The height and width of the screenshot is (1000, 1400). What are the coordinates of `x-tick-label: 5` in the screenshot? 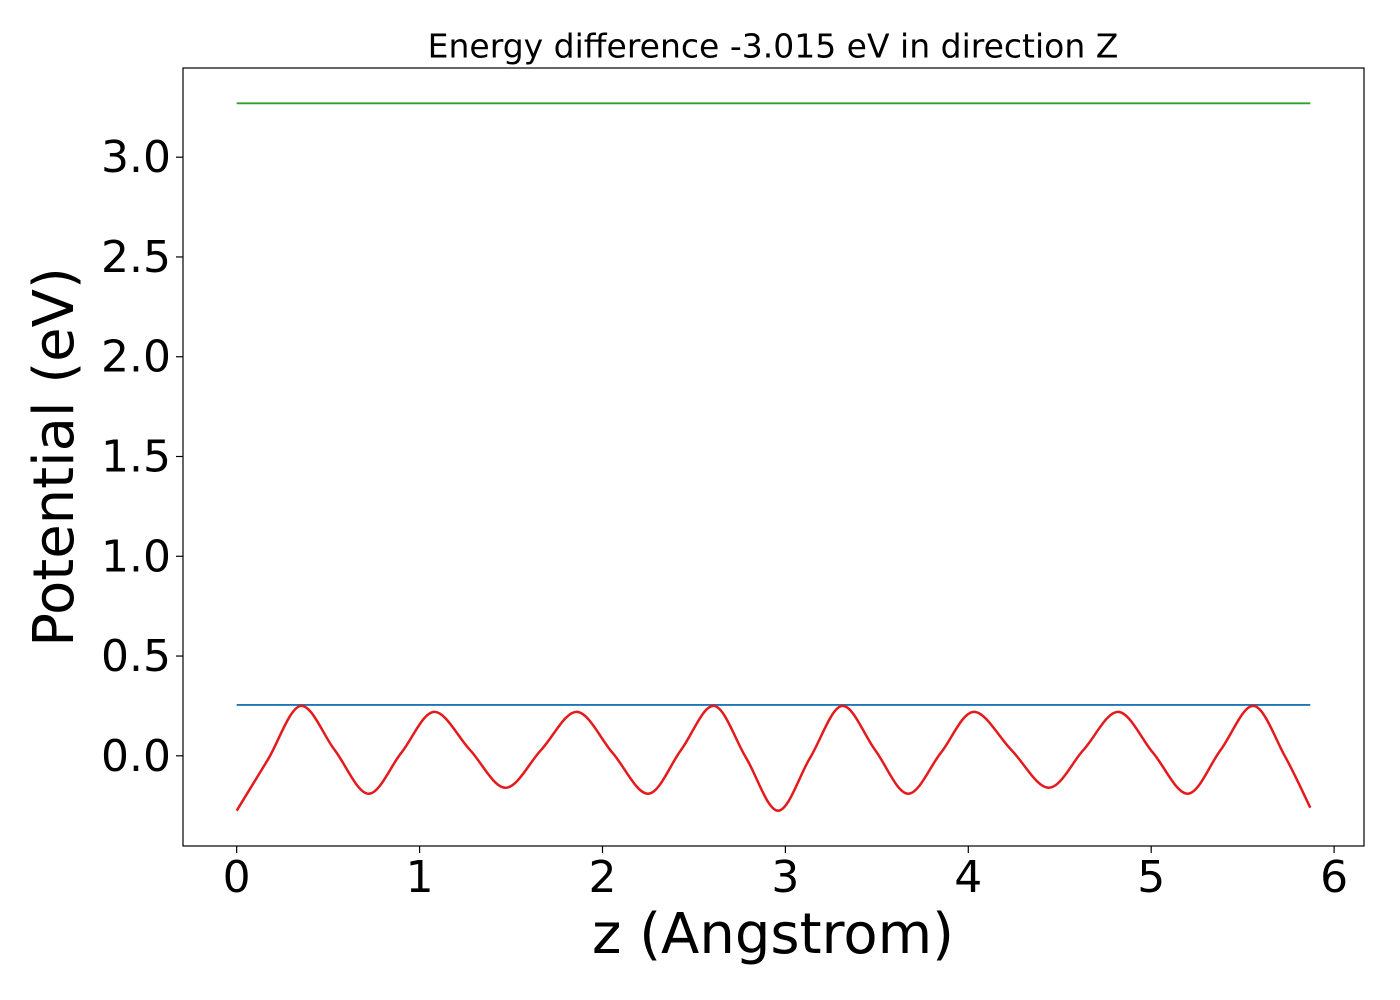 It's located at (1151, 877).